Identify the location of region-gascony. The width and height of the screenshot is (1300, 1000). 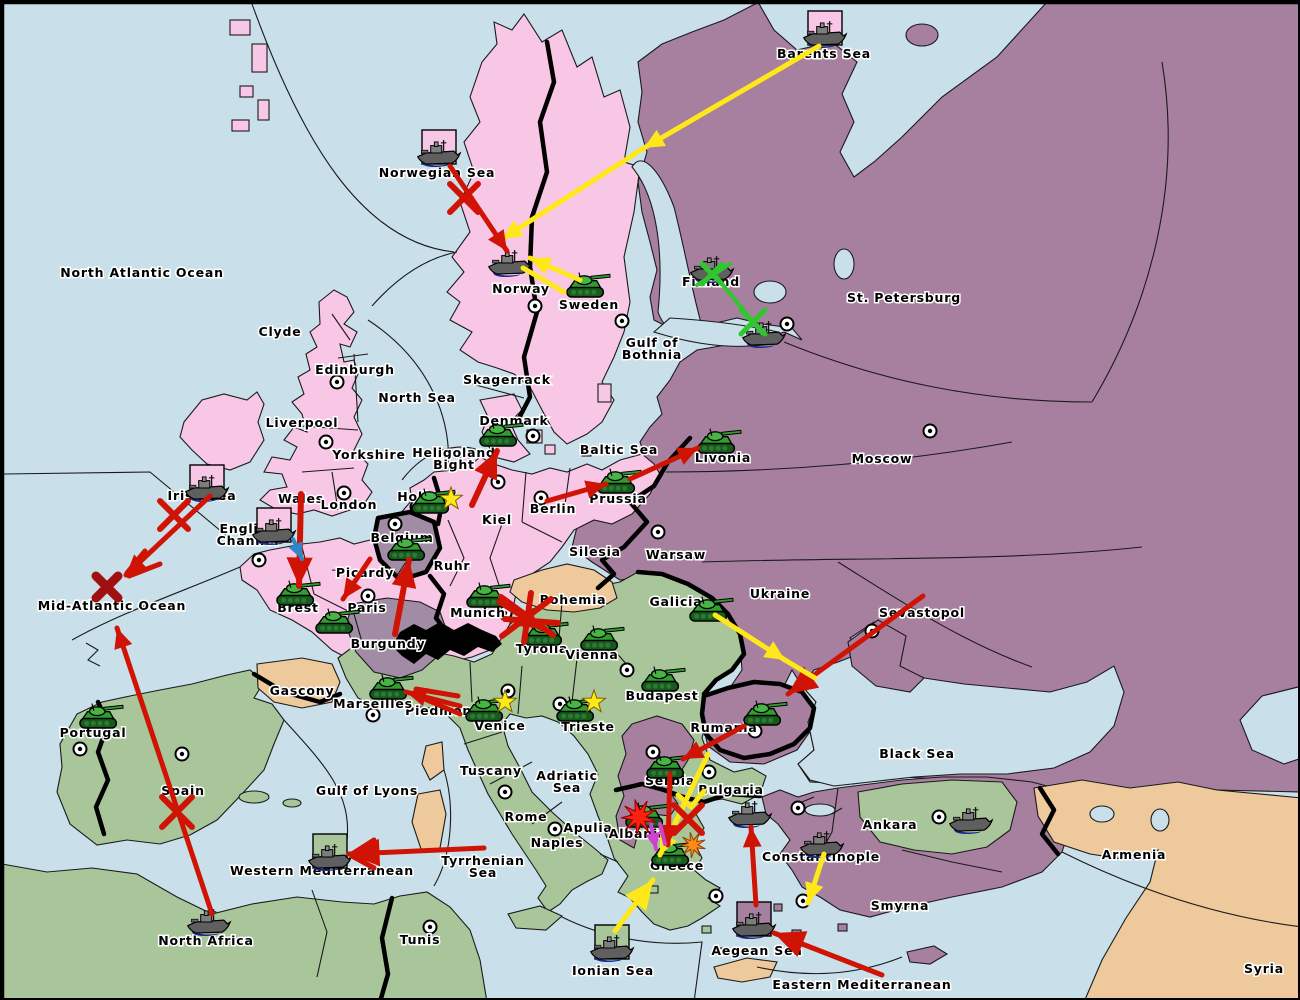
(298, 683).